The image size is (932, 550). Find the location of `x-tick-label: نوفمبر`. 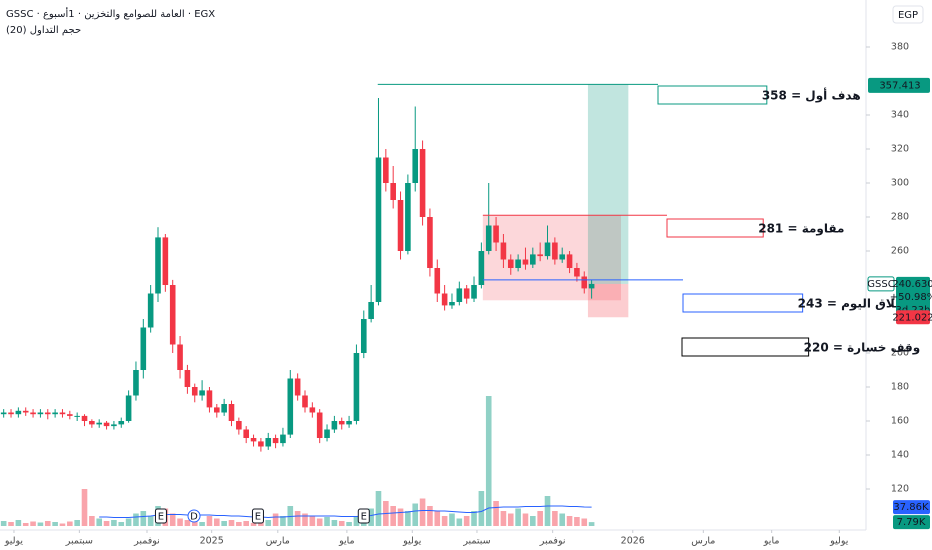

x-tick-label: نوفمبر is located at coordinates (146, 541).